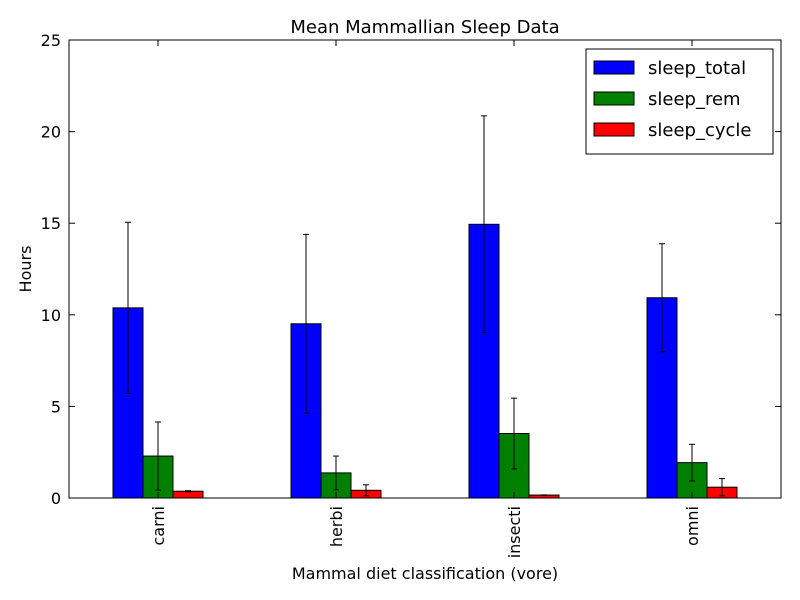  I want to click on x-tick-label-carni: carni, so click(158, 525).